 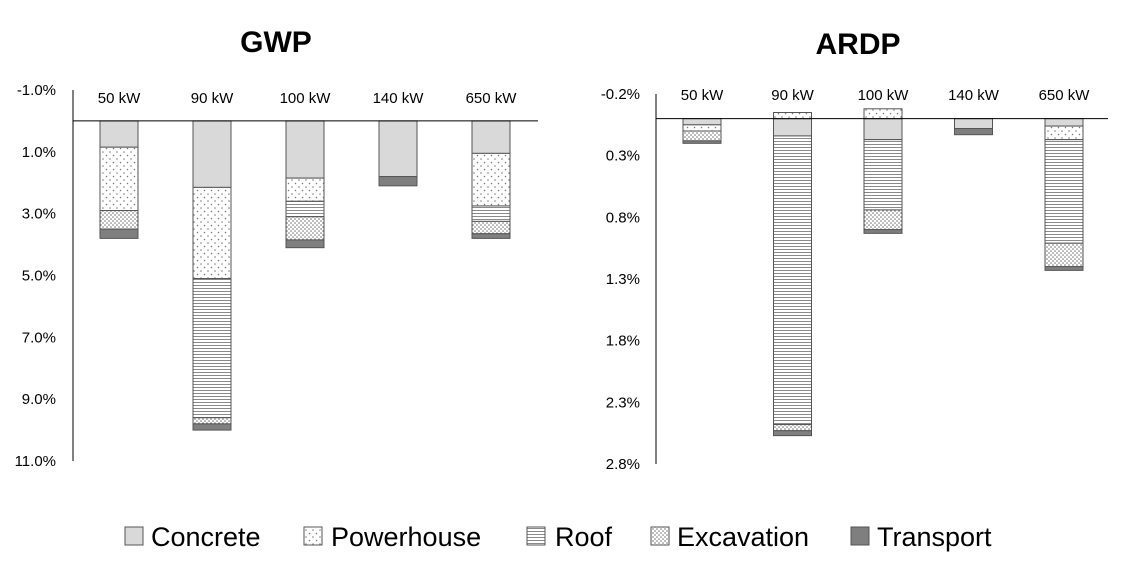 I want to click on gwp-y-tick-label: 5.0%, so click(x=39, y=276).